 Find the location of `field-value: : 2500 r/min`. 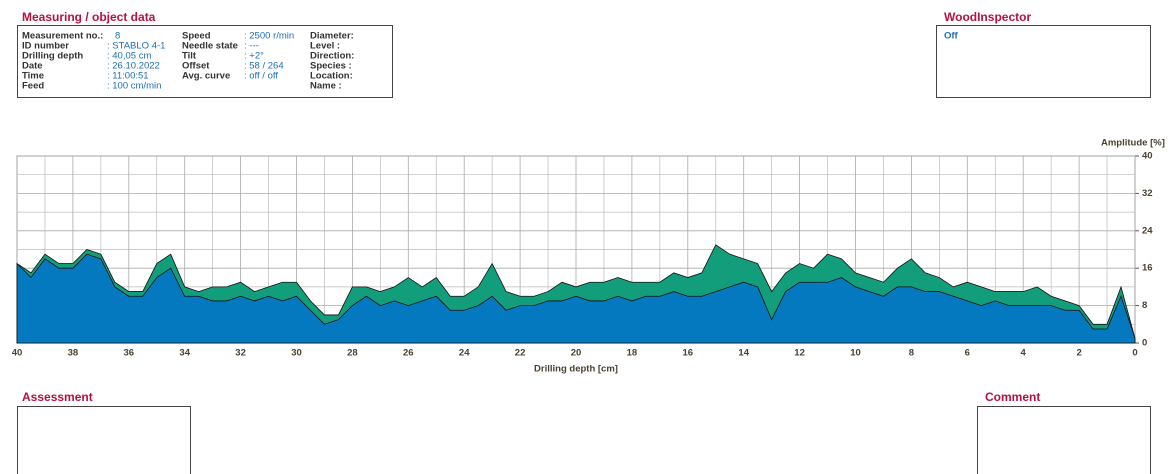

field-value: : 2500 r/min is located at coordinates (269, 36).